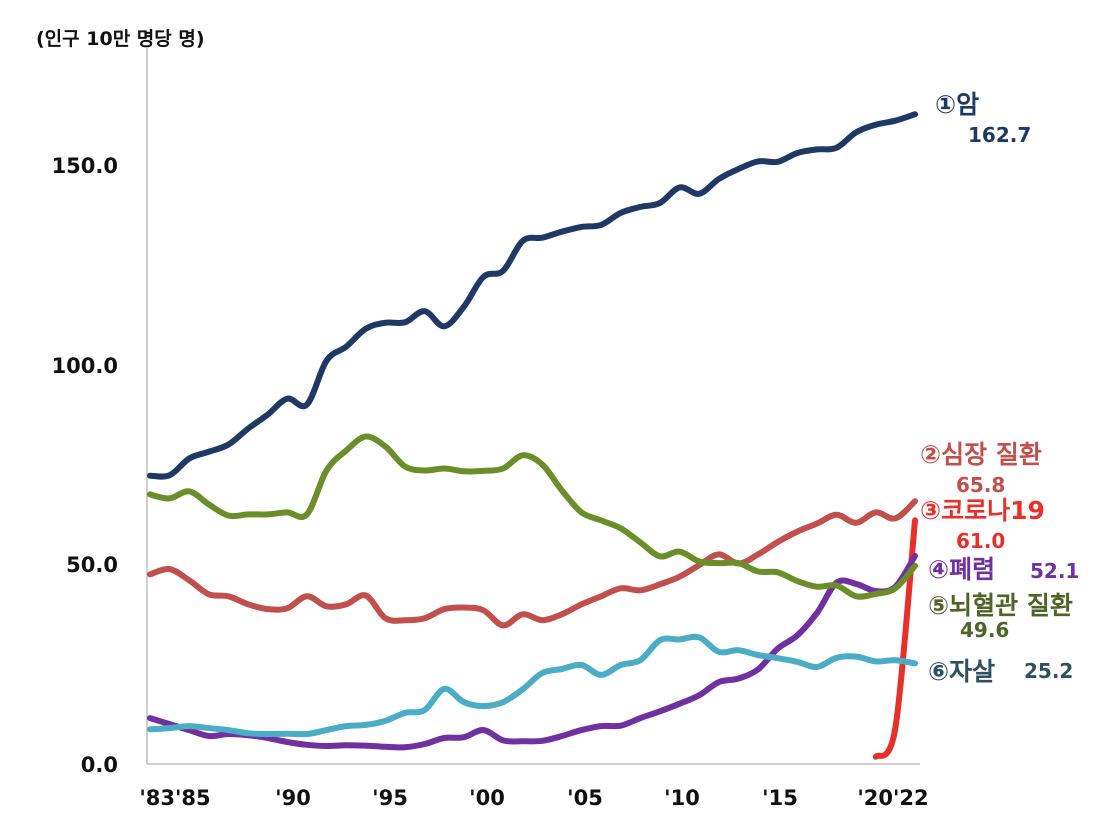 This screenshot has height=834, width=1118. What do you see at coordinates (532, 563) in the screenshot?
I see `series-line-heart-disease` at bounding box center [532, 563].